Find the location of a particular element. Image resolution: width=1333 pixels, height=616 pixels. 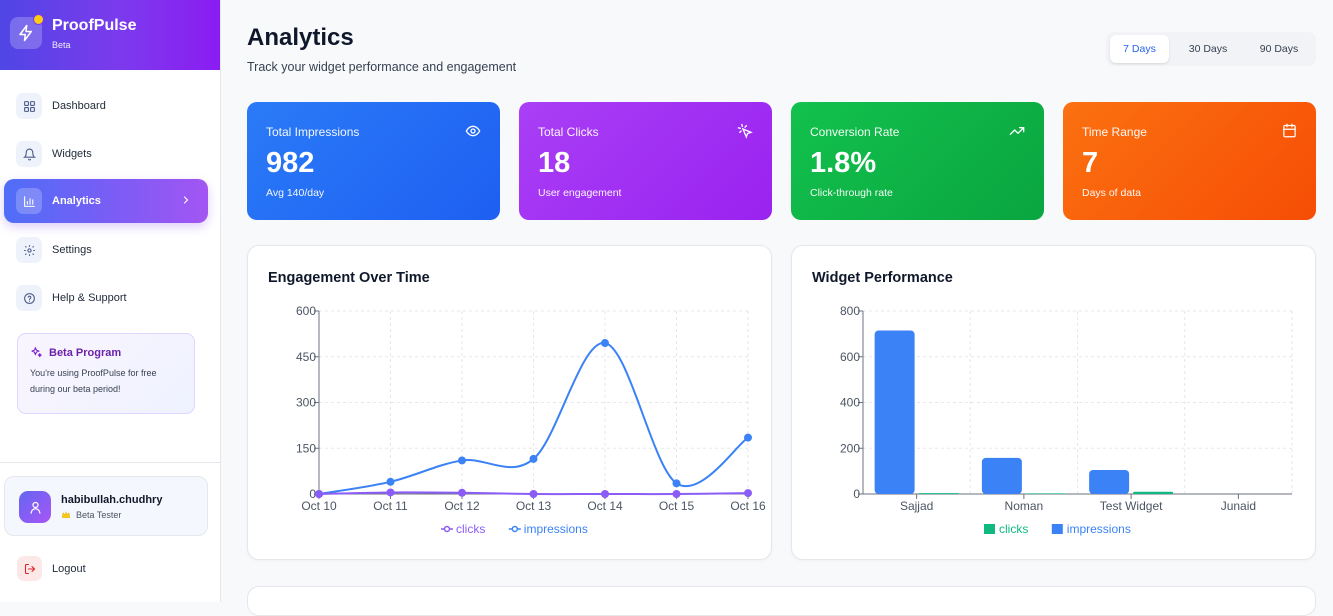

sidebar-item-dashboard: Dashboard is located at coordinates (106, 106).